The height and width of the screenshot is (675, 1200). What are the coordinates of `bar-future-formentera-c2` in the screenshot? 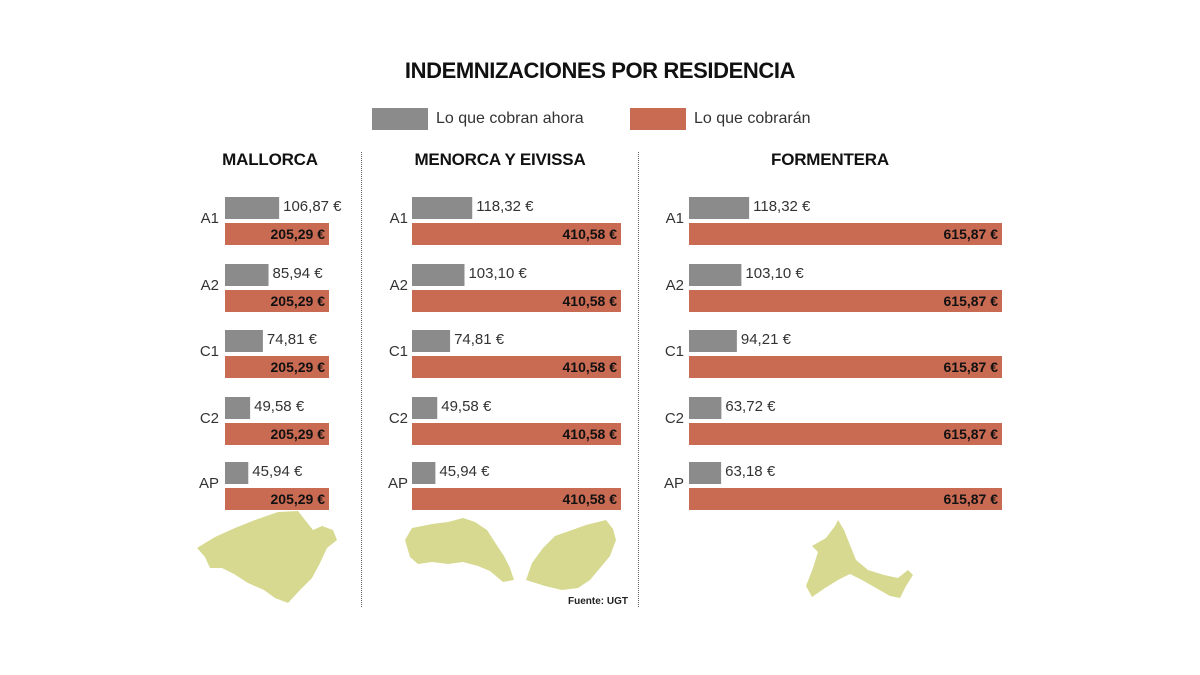 It's located at (845, 434).